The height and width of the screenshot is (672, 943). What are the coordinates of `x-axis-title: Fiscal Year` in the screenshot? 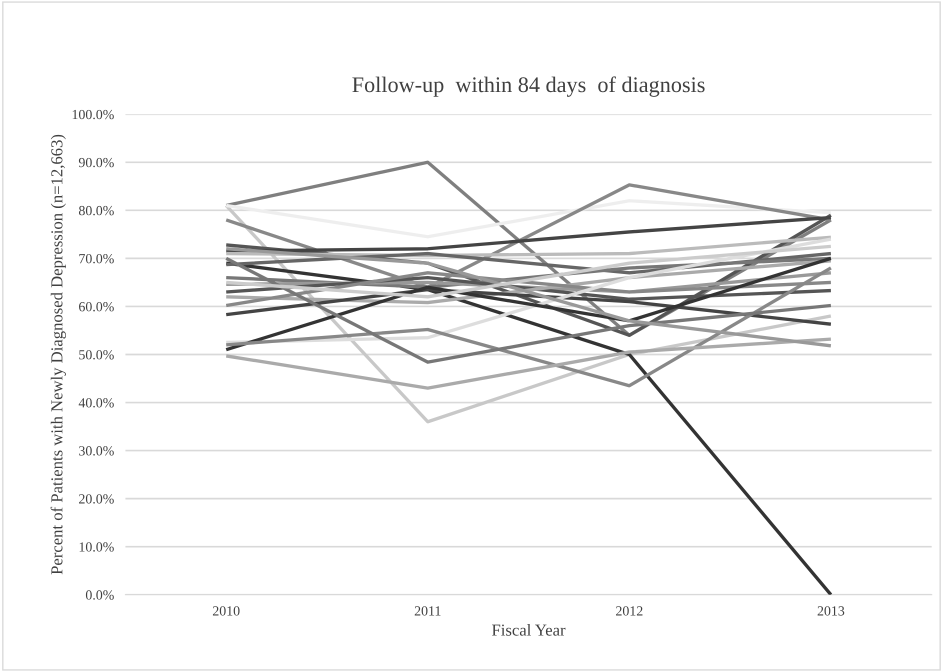 It's located at (529, 630).